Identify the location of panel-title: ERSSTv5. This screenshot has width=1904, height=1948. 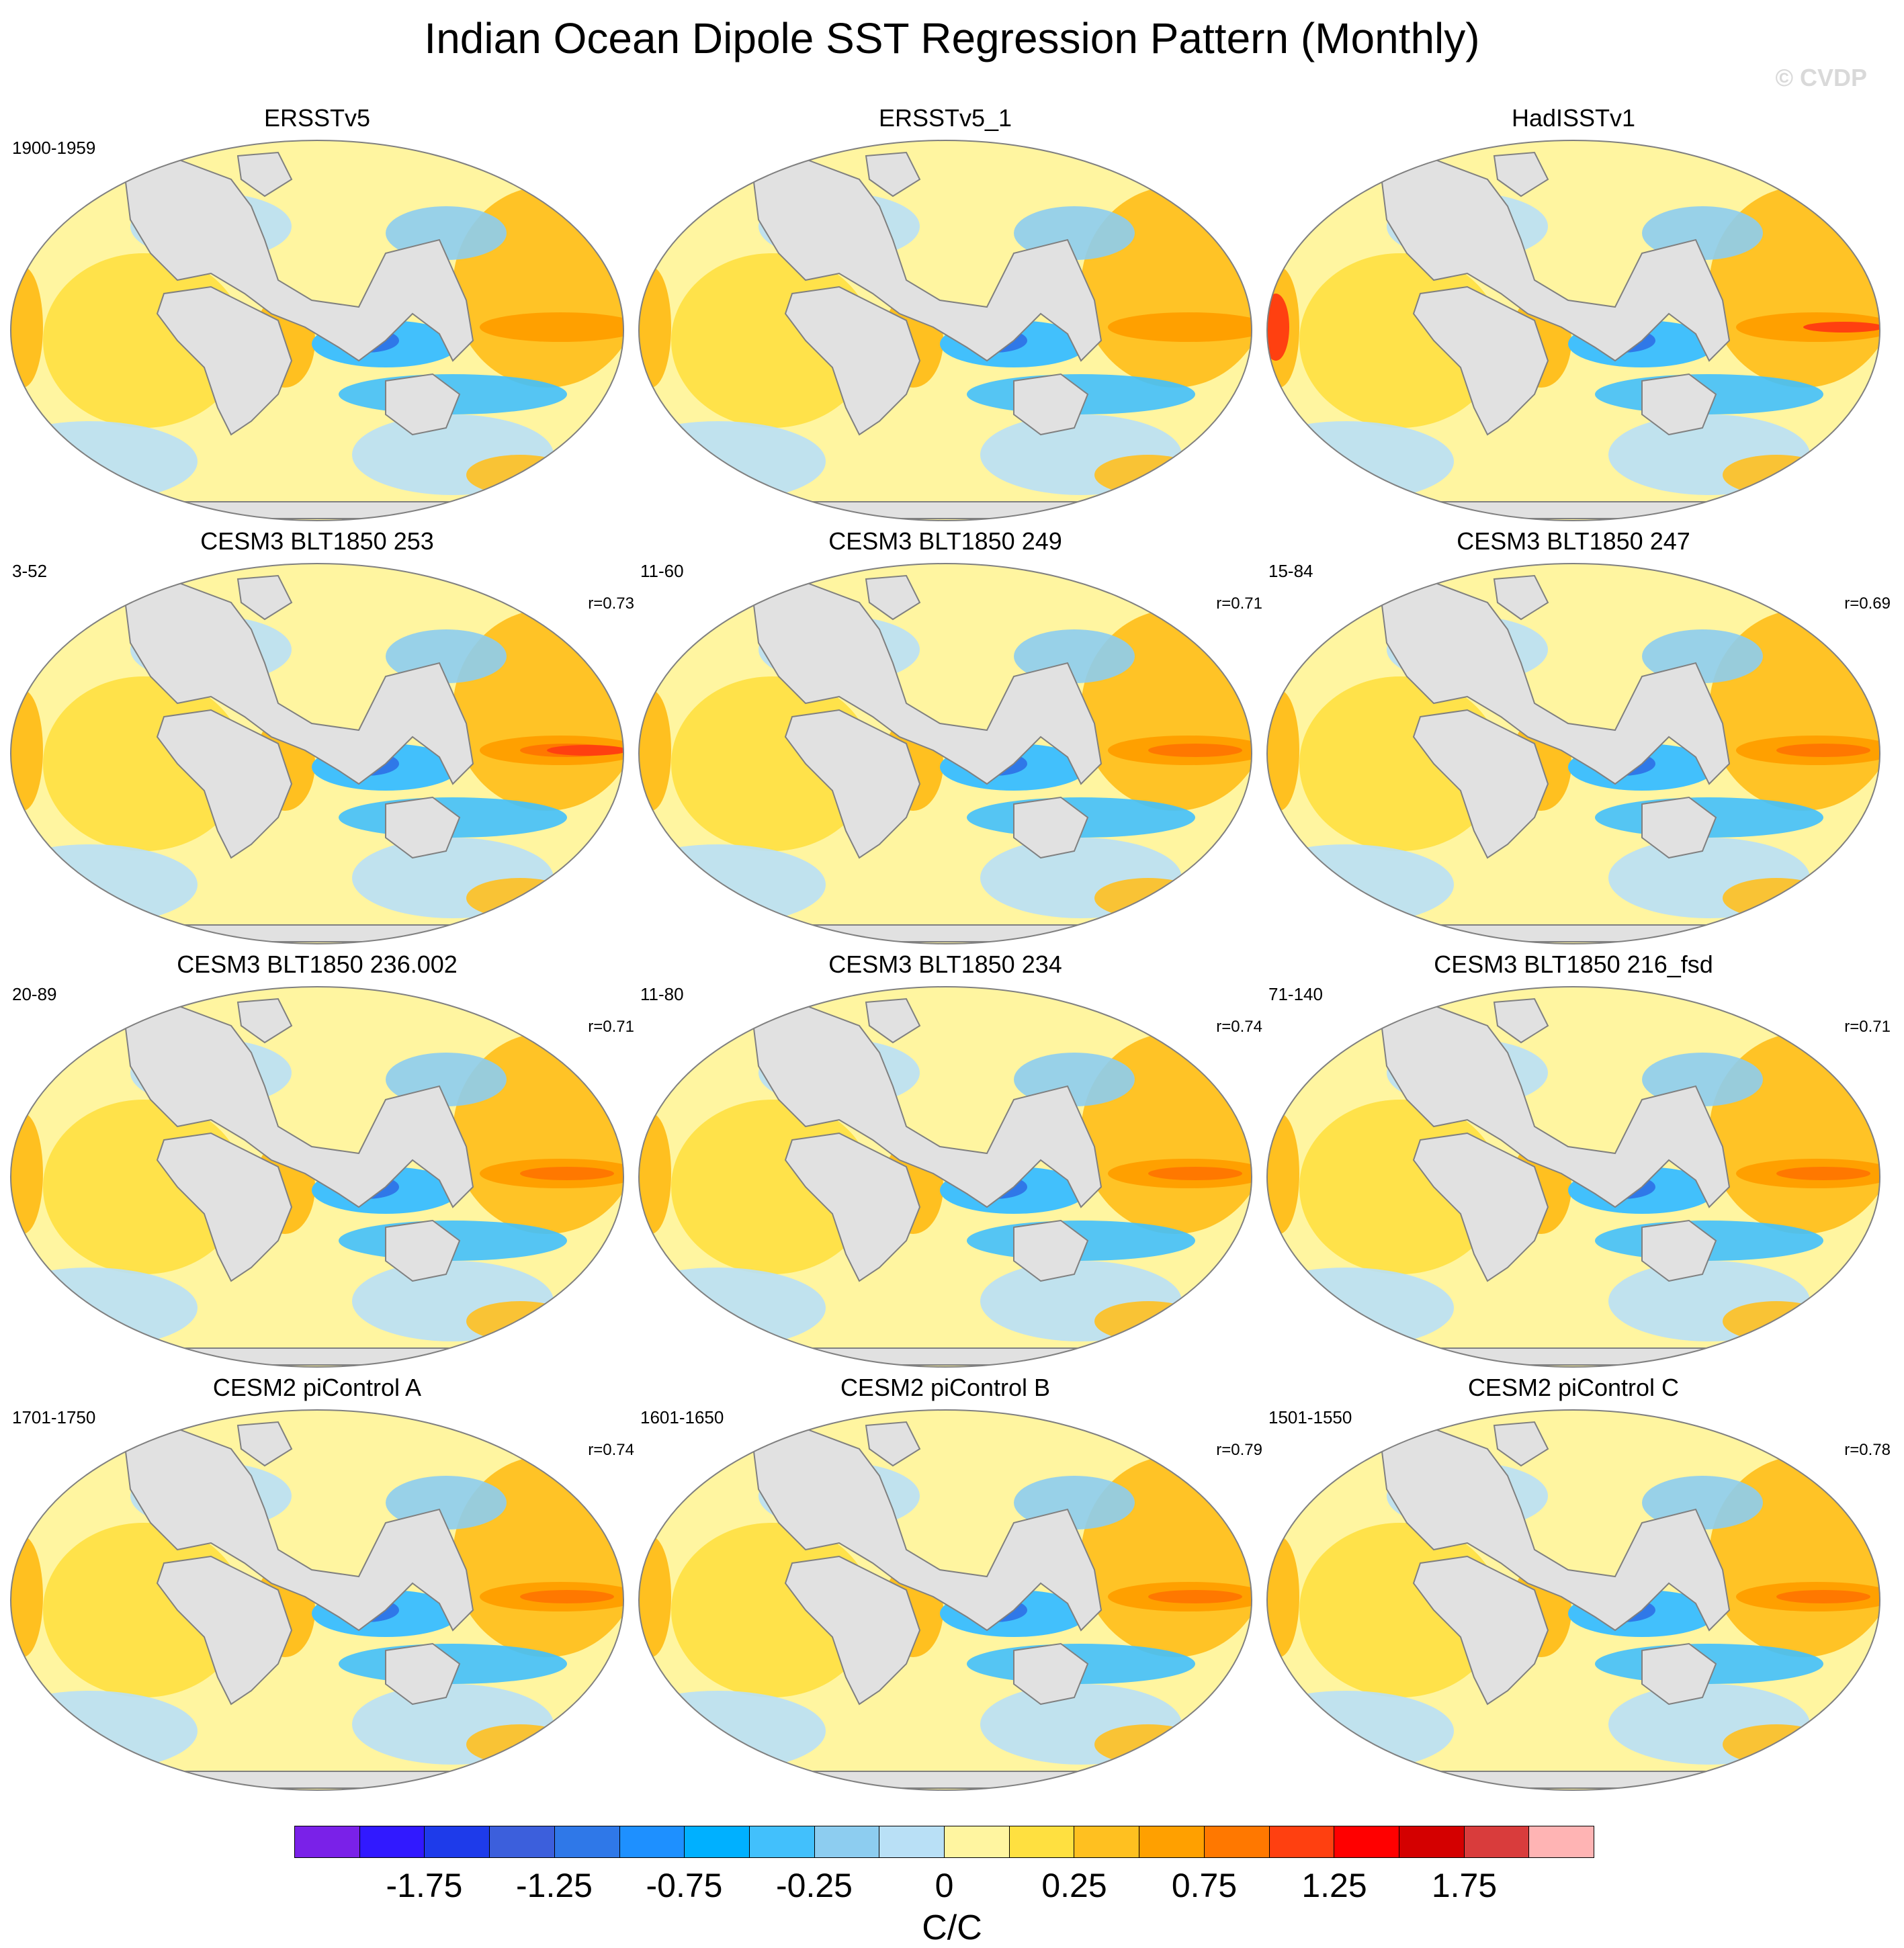
(317, 118).